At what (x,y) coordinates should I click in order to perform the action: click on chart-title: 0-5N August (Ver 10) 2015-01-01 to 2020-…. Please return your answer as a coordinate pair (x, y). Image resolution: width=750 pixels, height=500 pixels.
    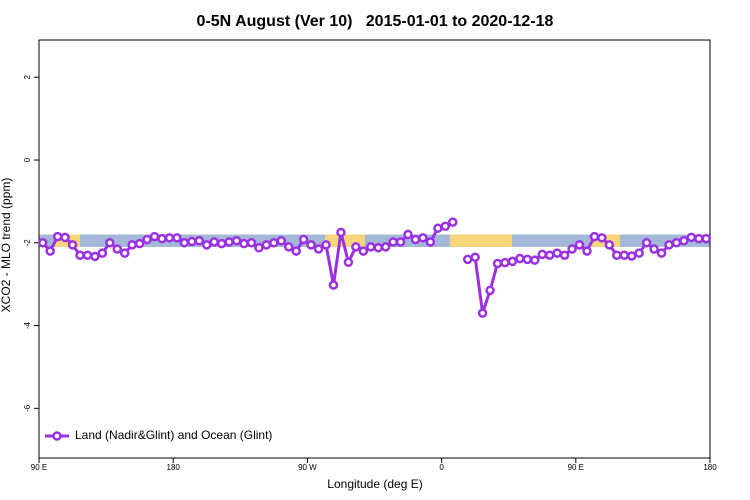
    Looking at the image, I should click on (375, 21).